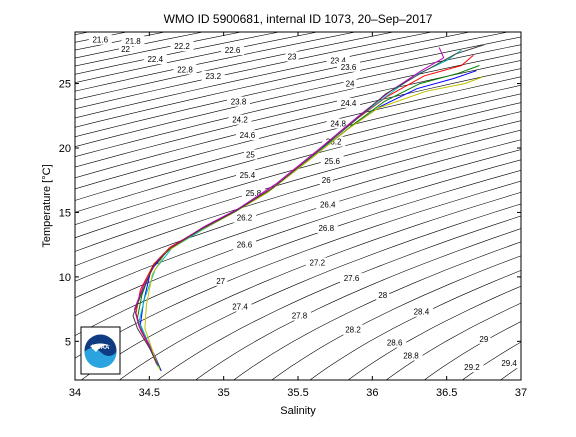  I want to click on x-tick-label: 36, so click(372, 393).